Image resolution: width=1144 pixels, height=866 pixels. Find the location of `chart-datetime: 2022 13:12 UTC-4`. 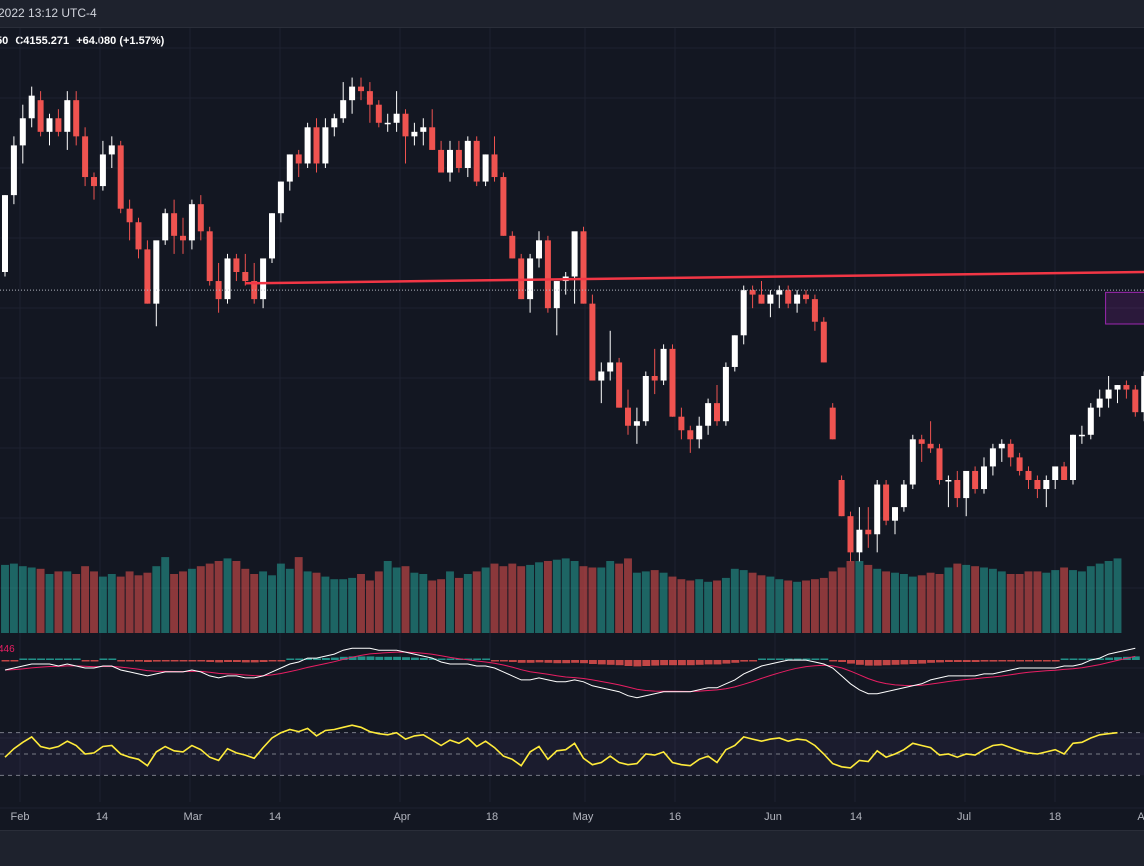

chart-datetime: 2022 13:12 UTC-4 is located at coordinates (48, 13).